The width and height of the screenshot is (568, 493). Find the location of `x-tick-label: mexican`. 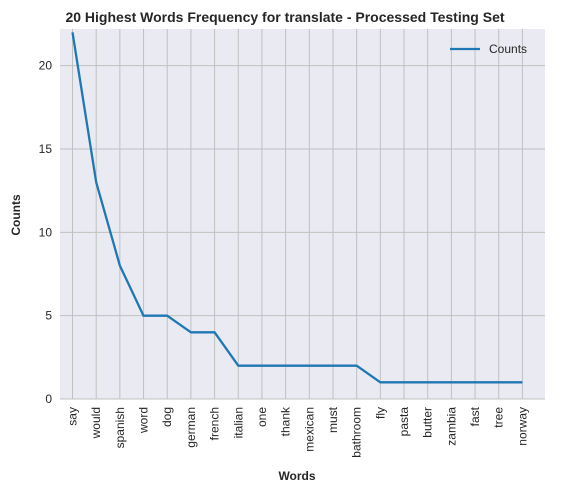

x-tick-label: mexican is located at coordinates (309, 429).